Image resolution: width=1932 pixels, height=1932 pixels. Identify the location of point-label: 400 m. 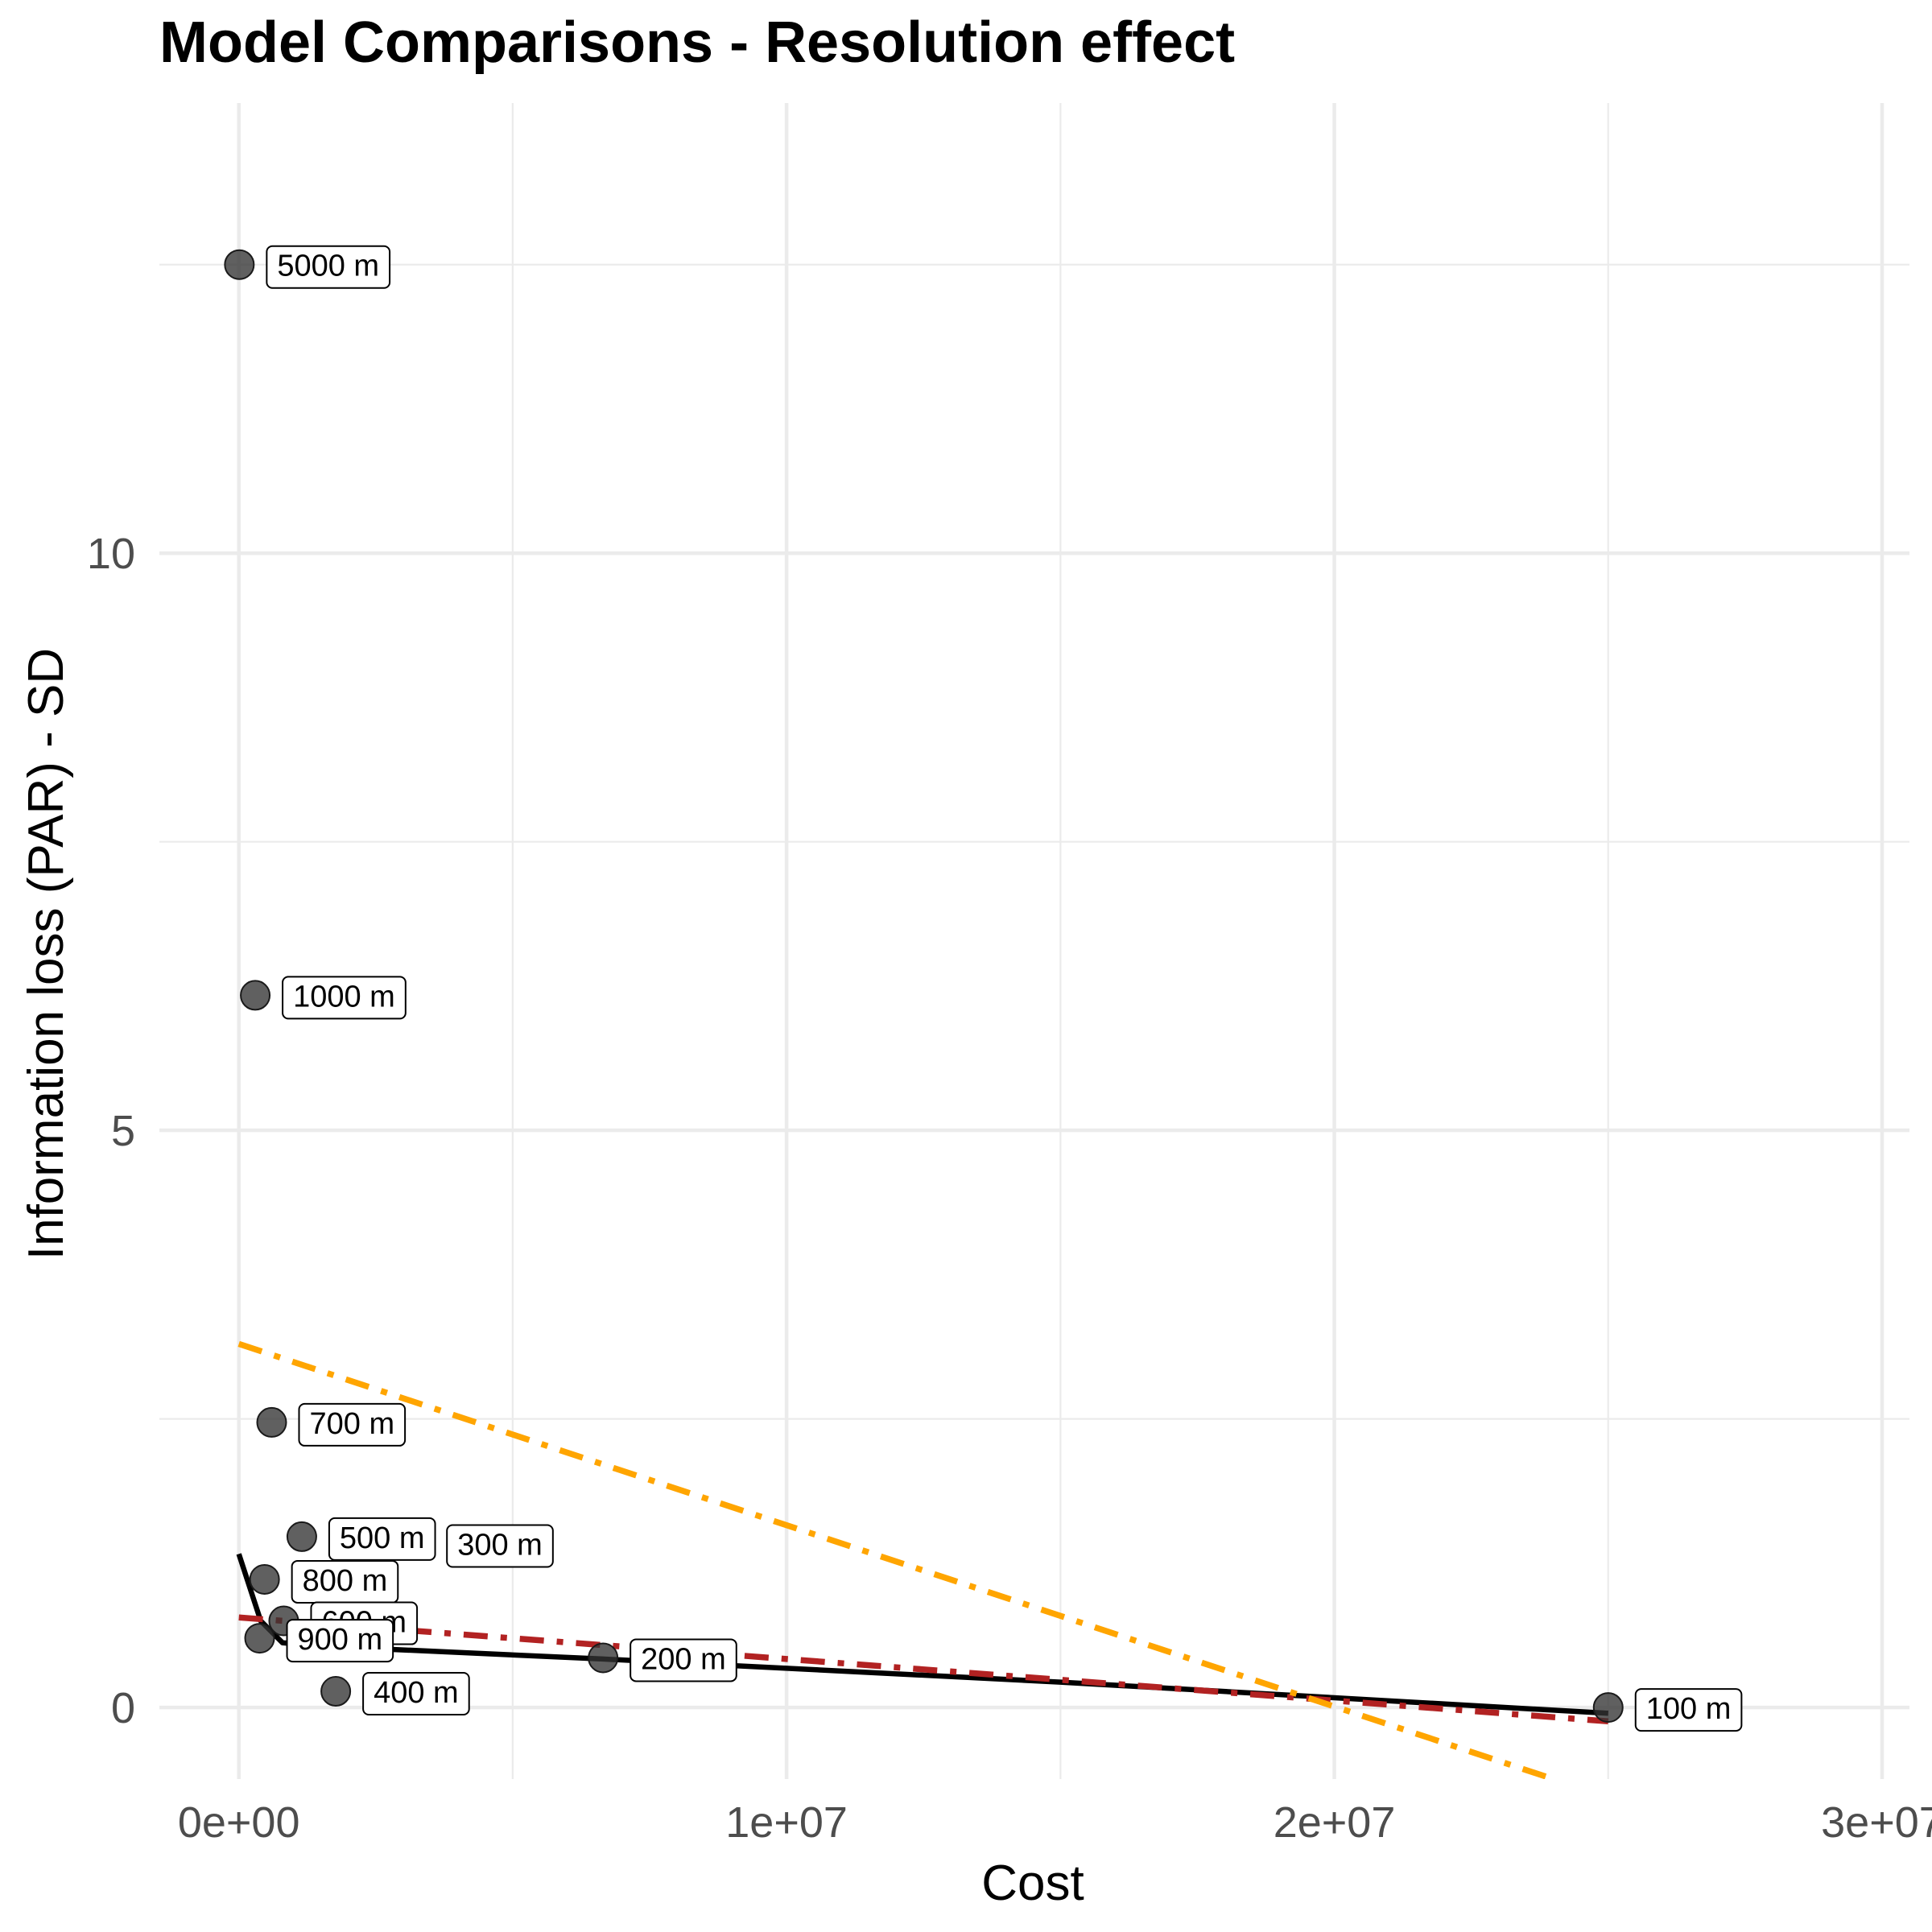
(416, 1694).